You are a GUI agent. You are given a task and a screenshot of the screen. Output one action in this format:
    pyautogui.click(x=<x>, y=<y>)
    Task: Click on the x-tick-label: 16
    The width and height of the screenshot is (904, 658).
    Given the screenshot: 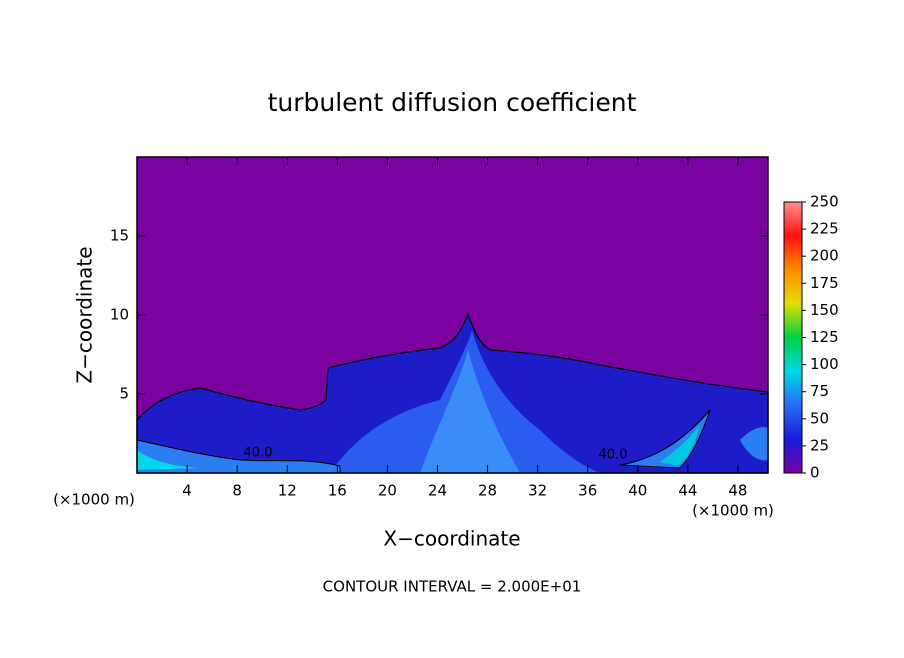 What is the action you would take?
    pyautogui.click(x=337, y=491)
    